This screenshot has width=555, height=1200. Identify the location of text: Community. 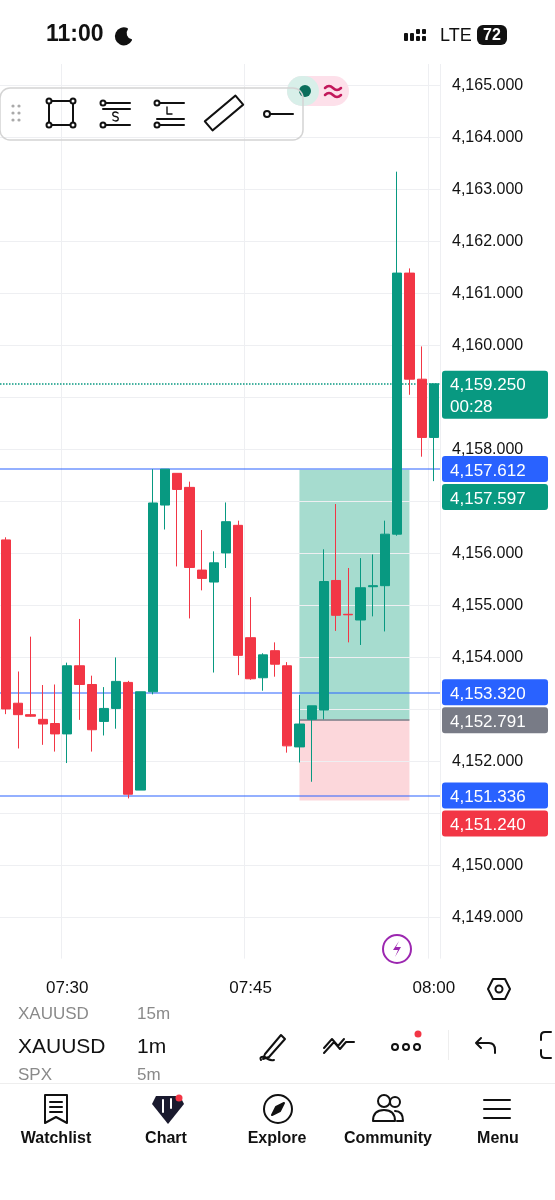
(388, 1137).